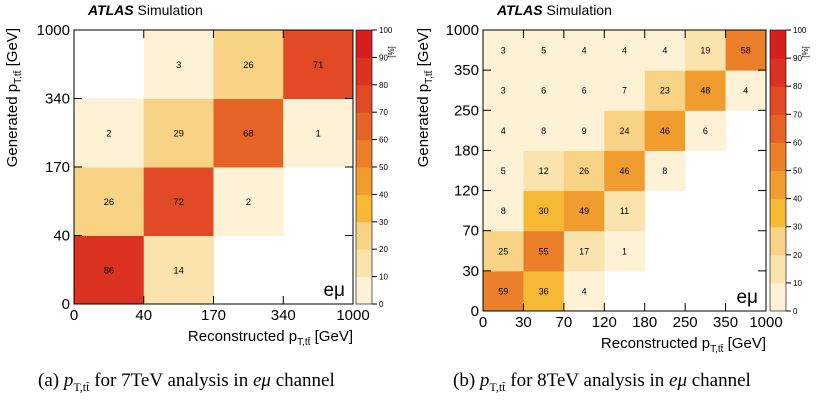 Image resolution: width=819 pixels, height=407 pixels. I want to click on caption-a-symbol: p, so click(68, 380).